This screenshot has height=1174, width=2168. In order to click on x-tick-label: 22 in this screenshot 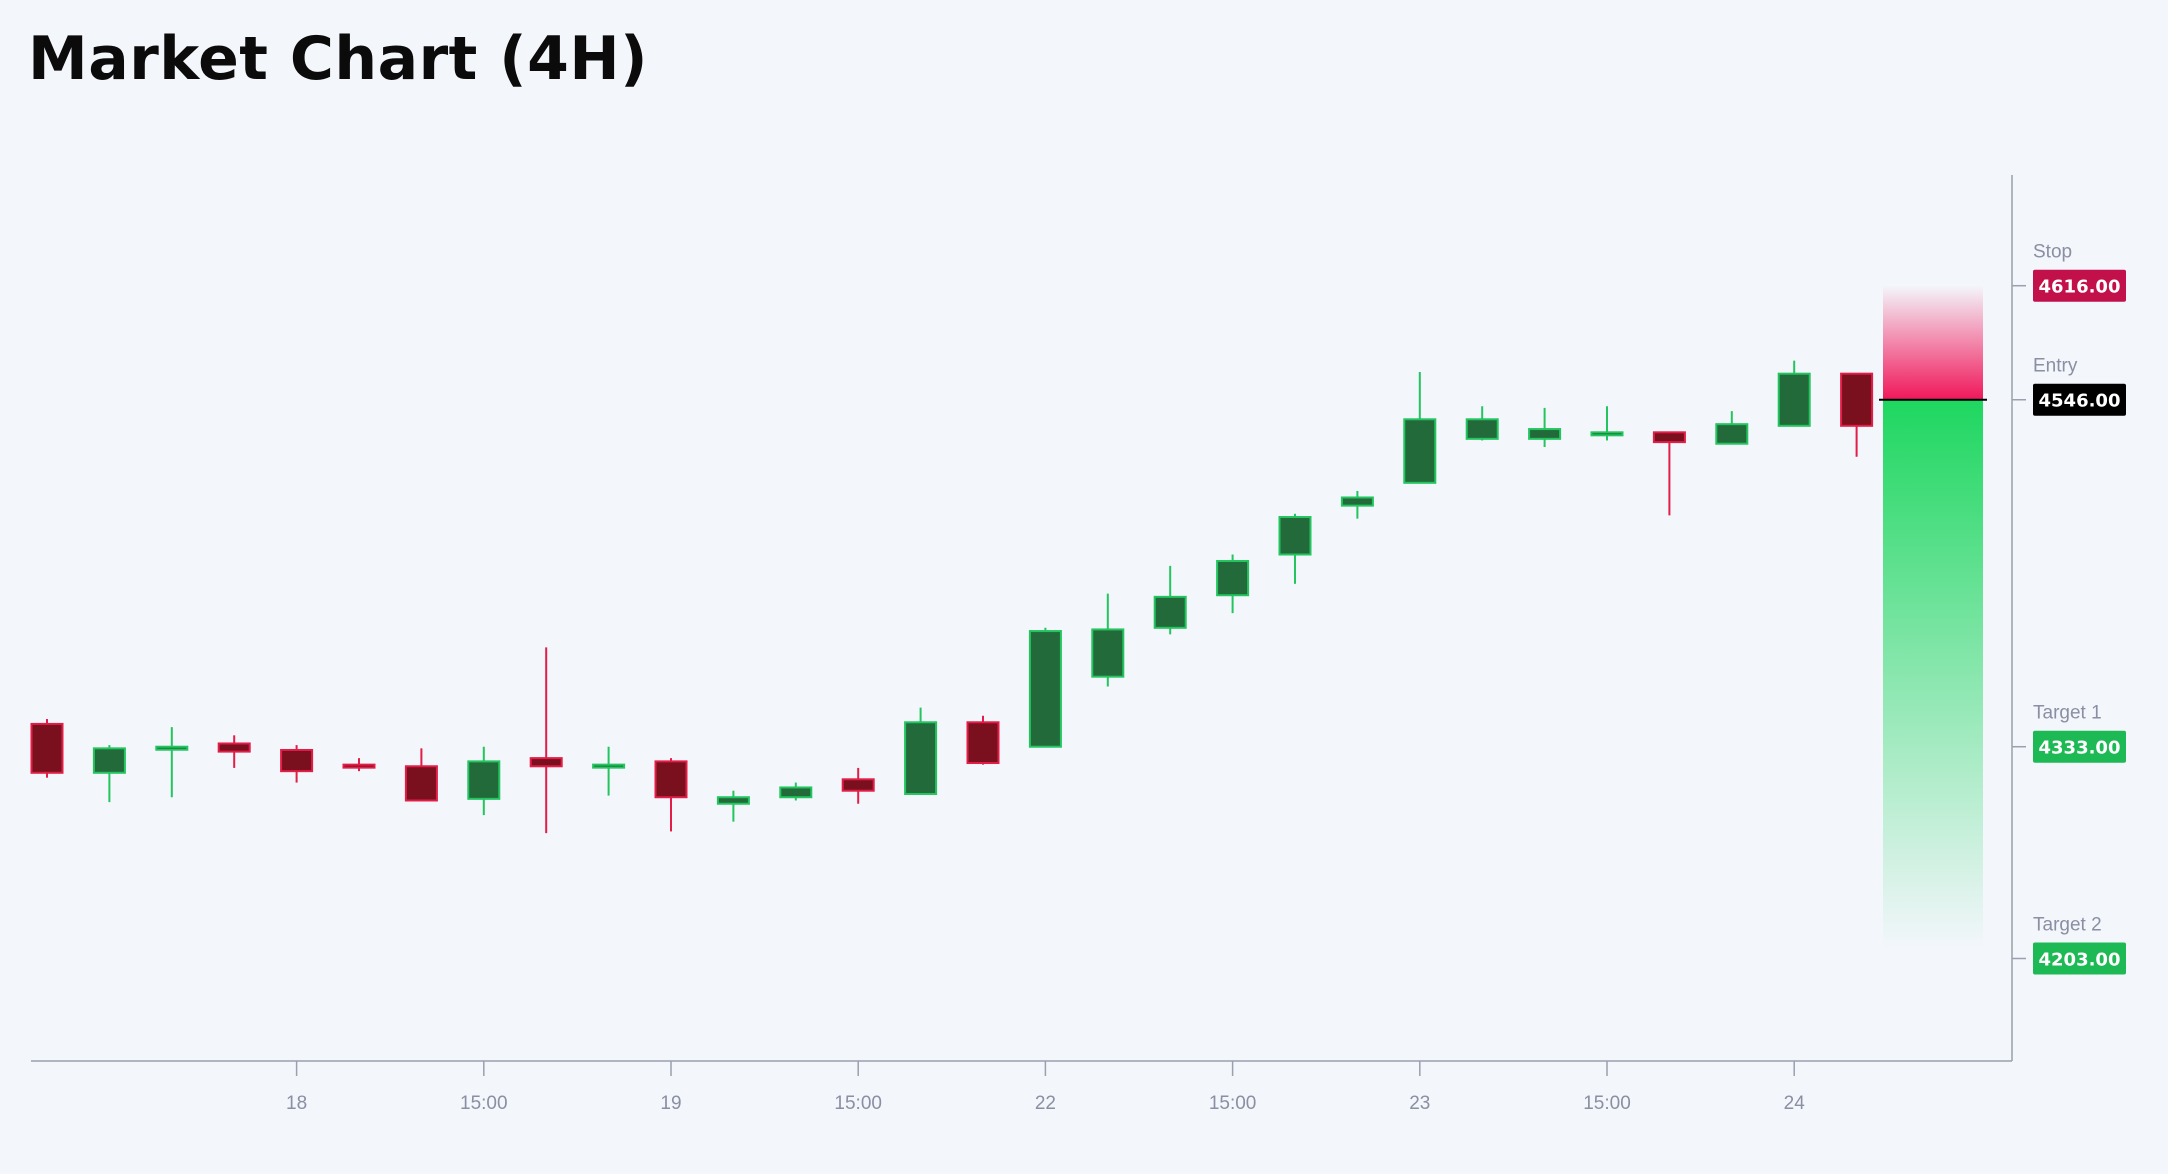, I will do `click(1045, 1103)`.